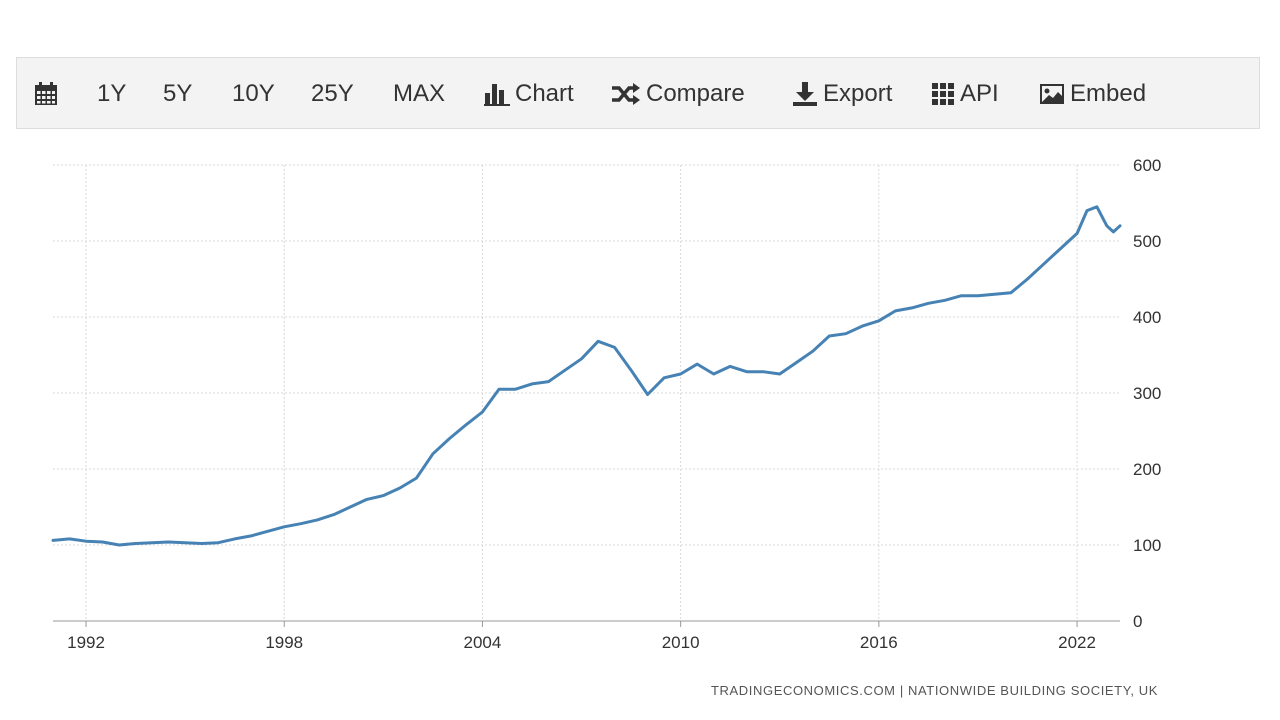 The width and height of the screenshot is (1280, 720). I want to click on range-1y-label: 1Y, so click(112, 93).